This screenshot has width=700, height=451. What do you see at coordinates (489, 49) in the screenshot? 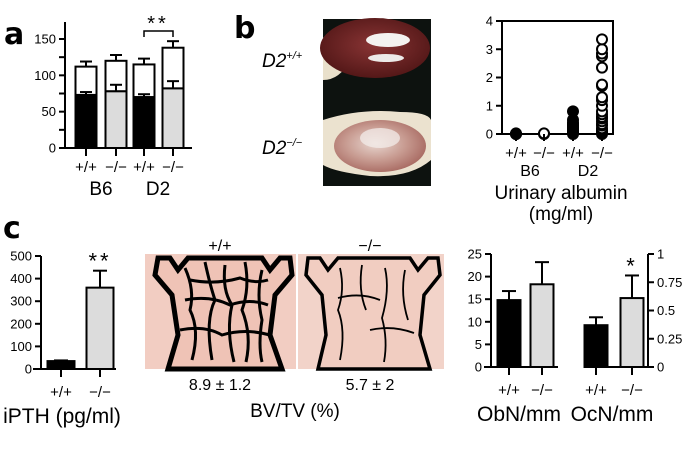
I see `y-tick-label: 3` at bounding box center [489, 49].